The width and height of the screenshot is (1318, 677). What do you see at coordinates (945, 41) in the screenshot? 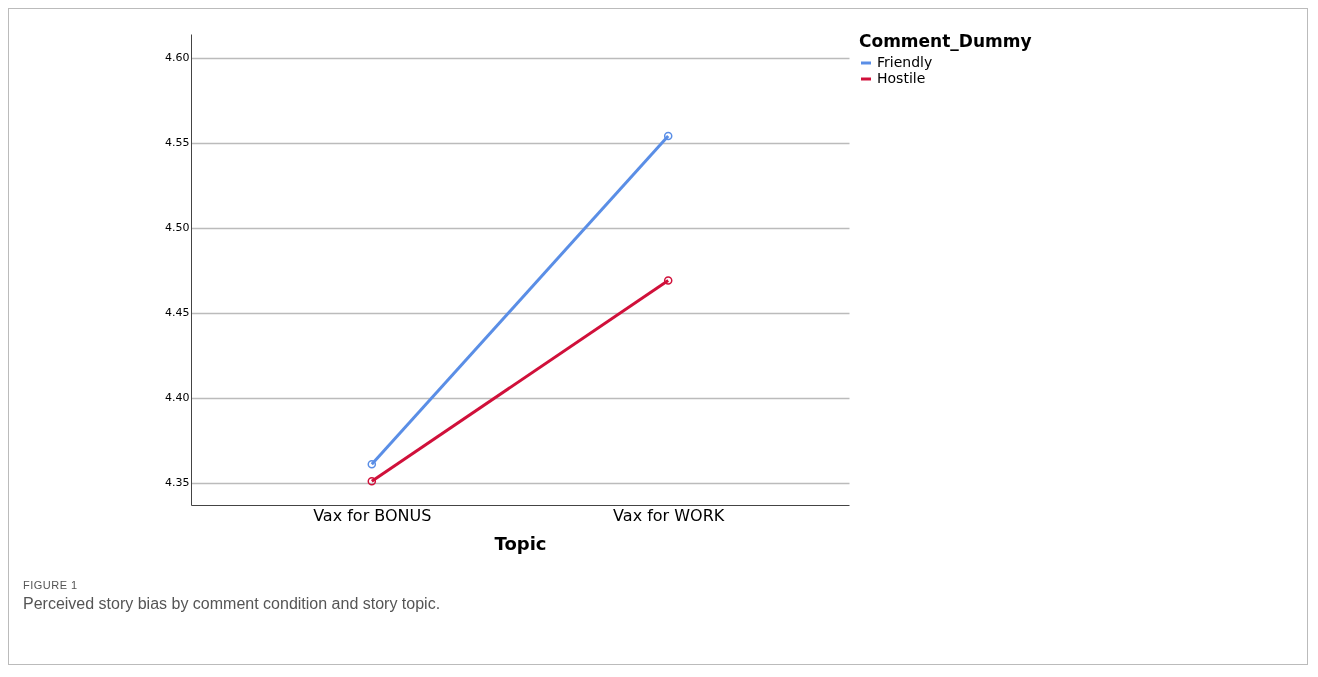
I see `legend-title: Comment_Dummy` at bounding box center [945, 41].